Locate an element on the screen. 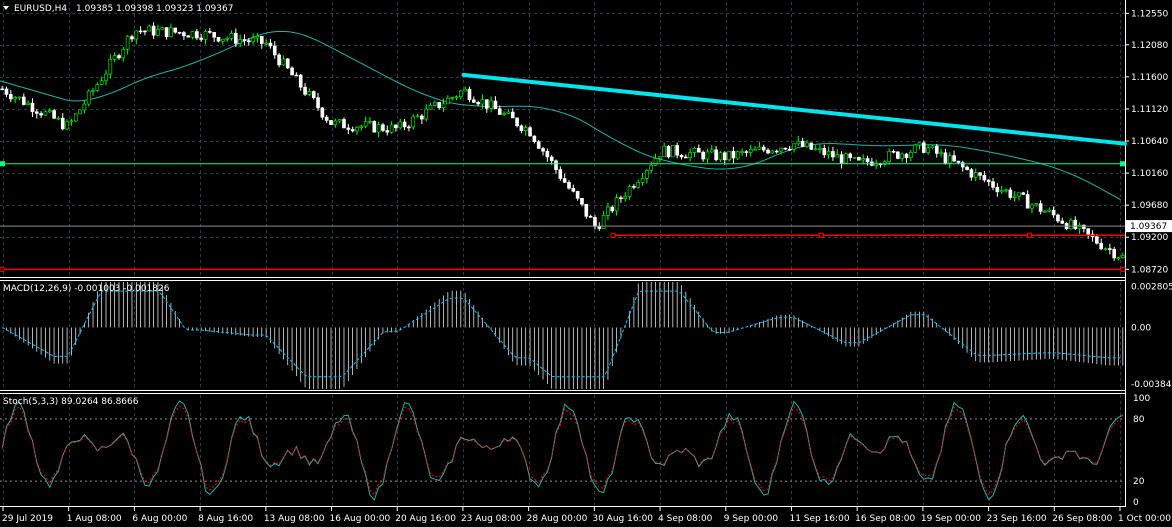  time-tick-label: 1 Aug 08:00 is located at coordinates (94, 519).